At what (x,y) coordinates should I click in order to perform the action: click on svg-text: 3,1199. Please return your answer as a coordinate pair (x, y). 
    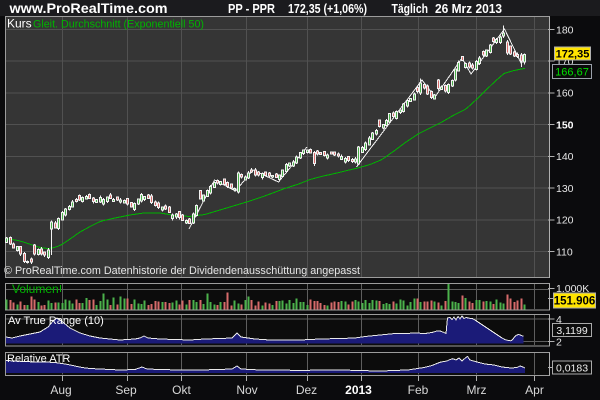
    Looking at the image, I should click on (571, 331).